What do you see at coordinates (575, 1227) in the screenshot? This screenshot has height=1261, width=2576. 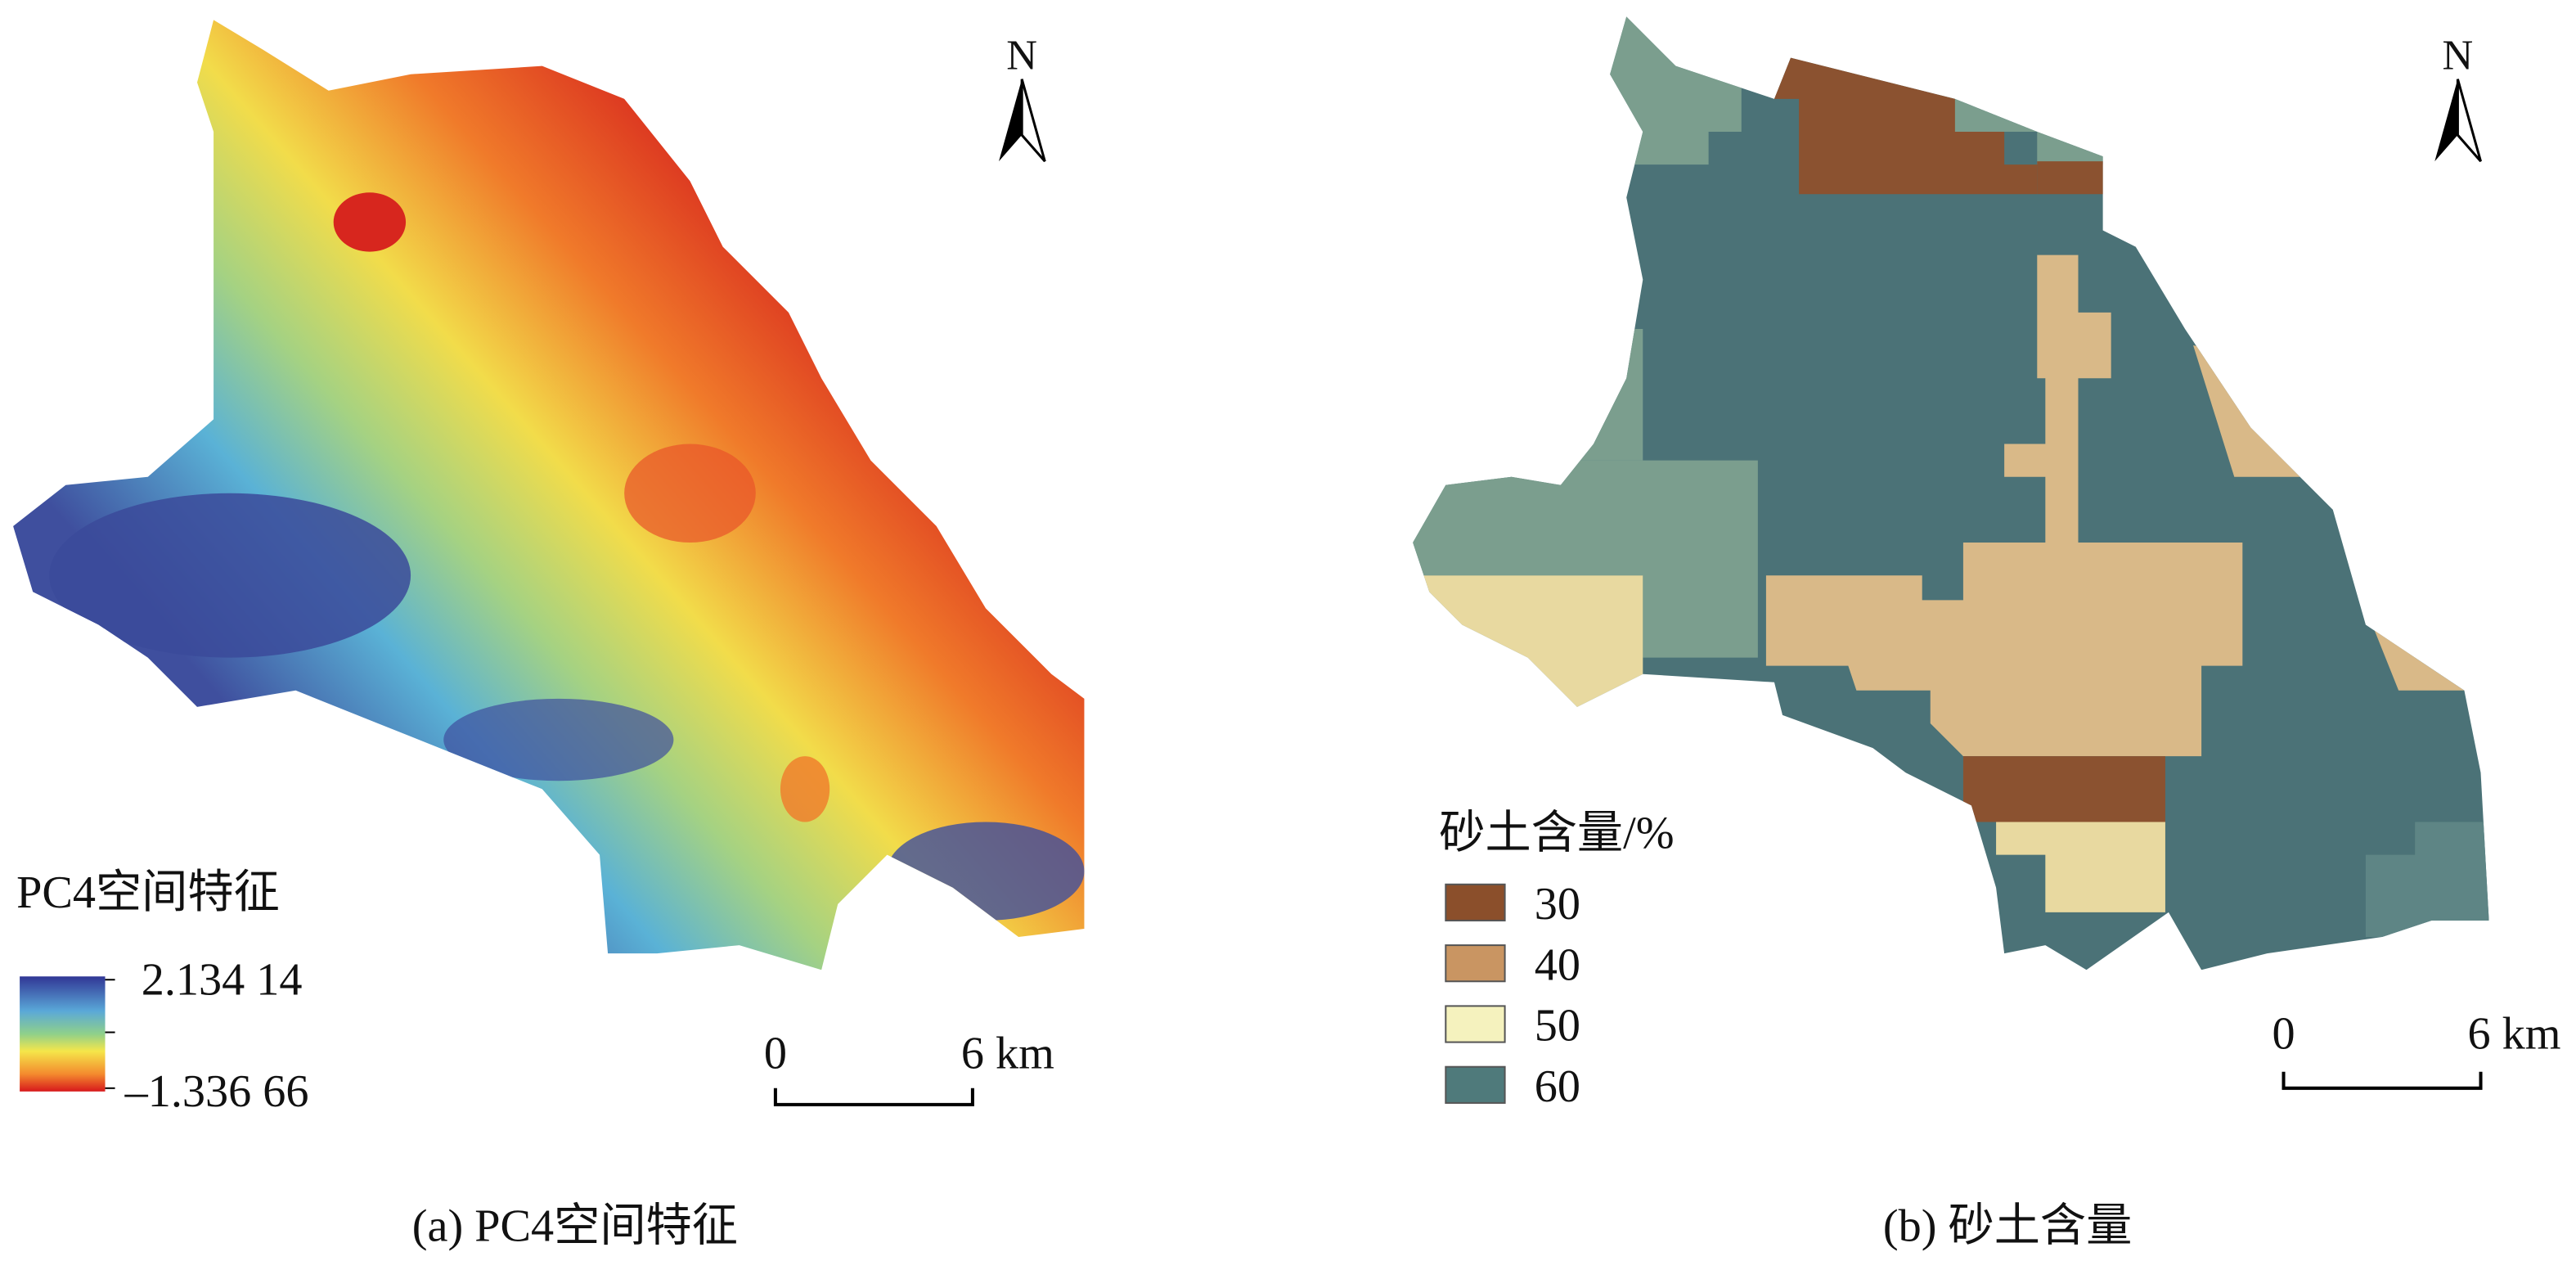 I see `caption: (a) PC4空间特征` at bounding box center [575, 1227].